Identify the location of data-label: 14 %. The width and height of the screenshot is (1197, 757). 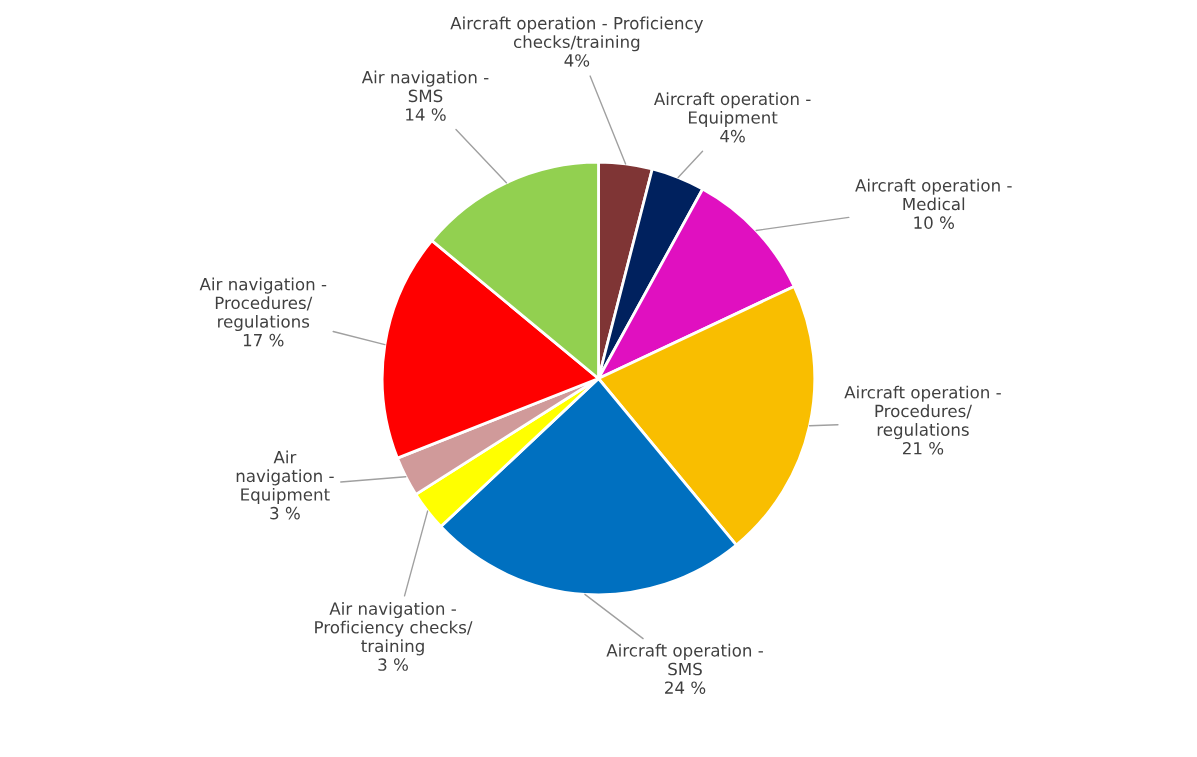
(426, 114).